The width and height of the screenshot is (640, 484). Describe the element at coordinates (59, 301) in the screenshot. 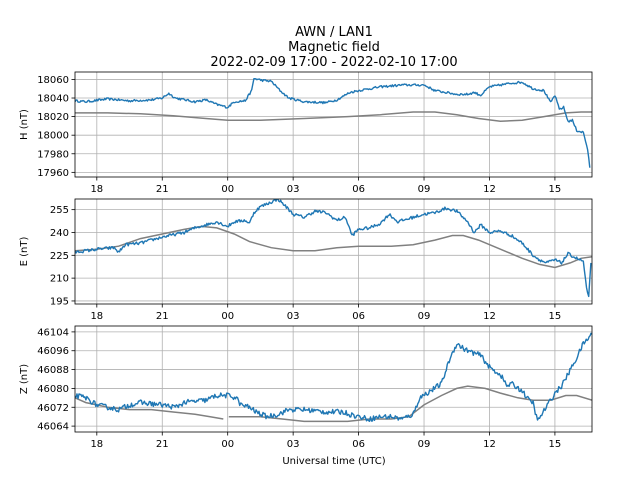

I see `y-tick-label: 195` at that location.